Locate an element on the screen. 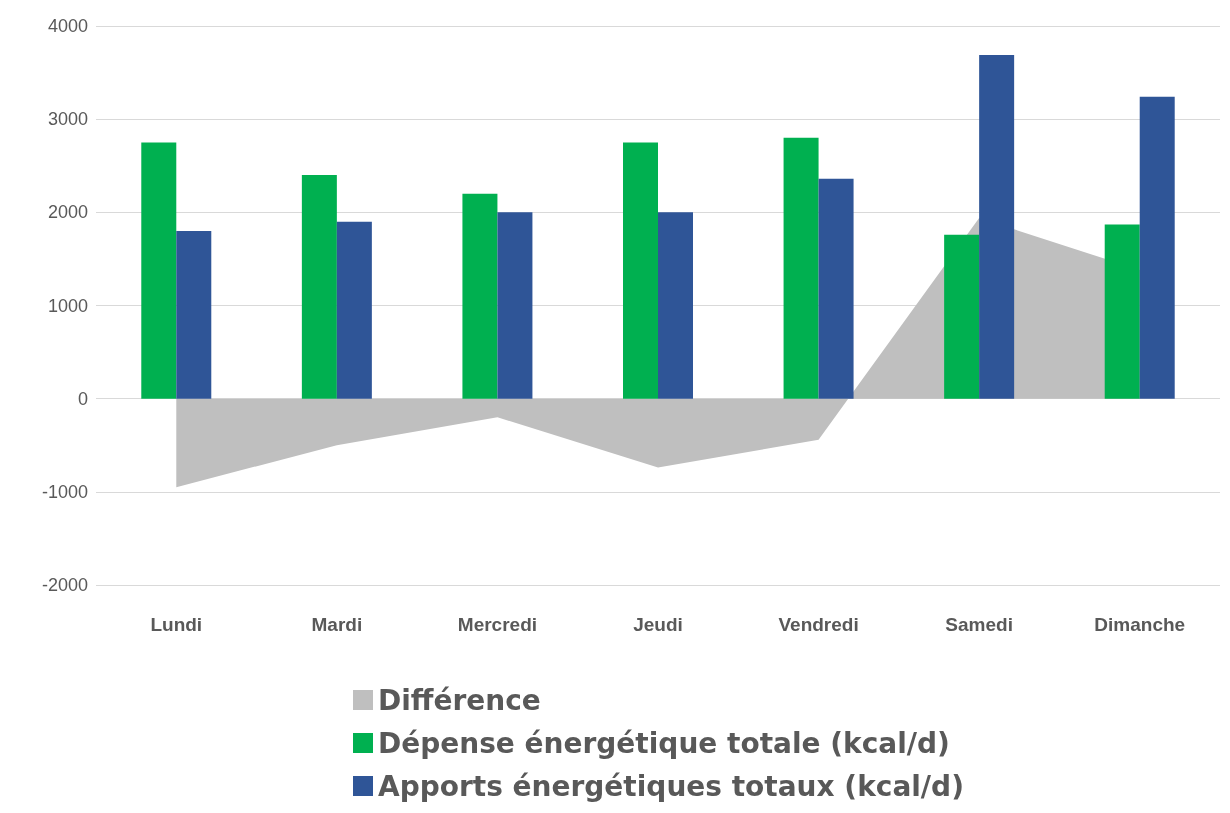 Image resolution: width=1230 pixels, height=813 pixels. y-tick-label: -2000 is located at coordinates (64, 585).